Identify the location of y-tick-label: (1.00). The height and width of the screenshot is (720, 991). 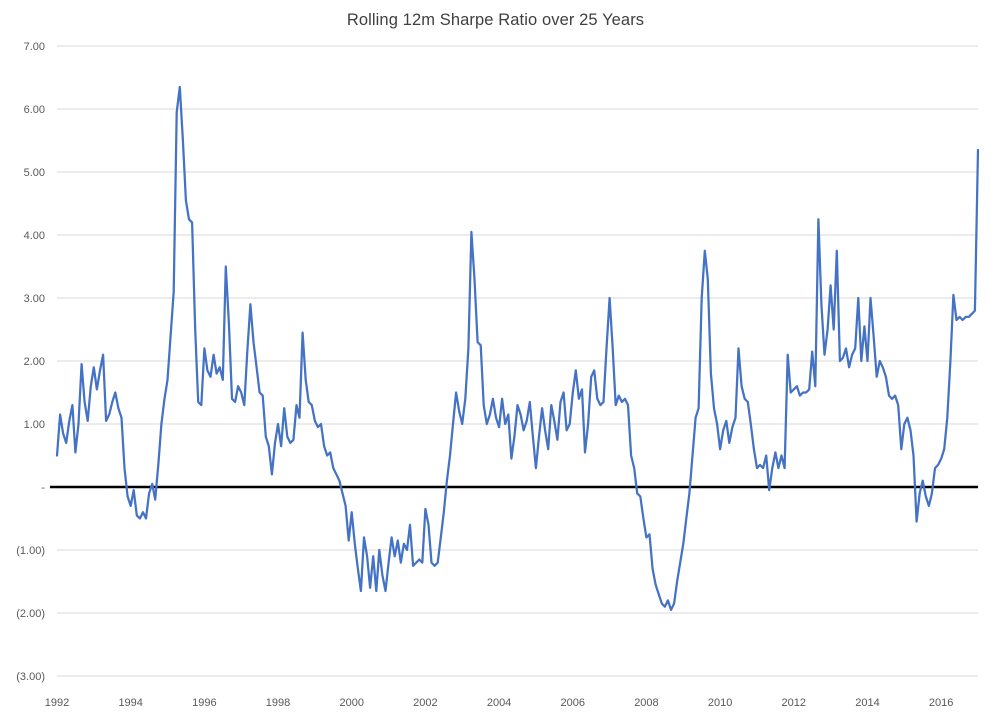
(30, 551).